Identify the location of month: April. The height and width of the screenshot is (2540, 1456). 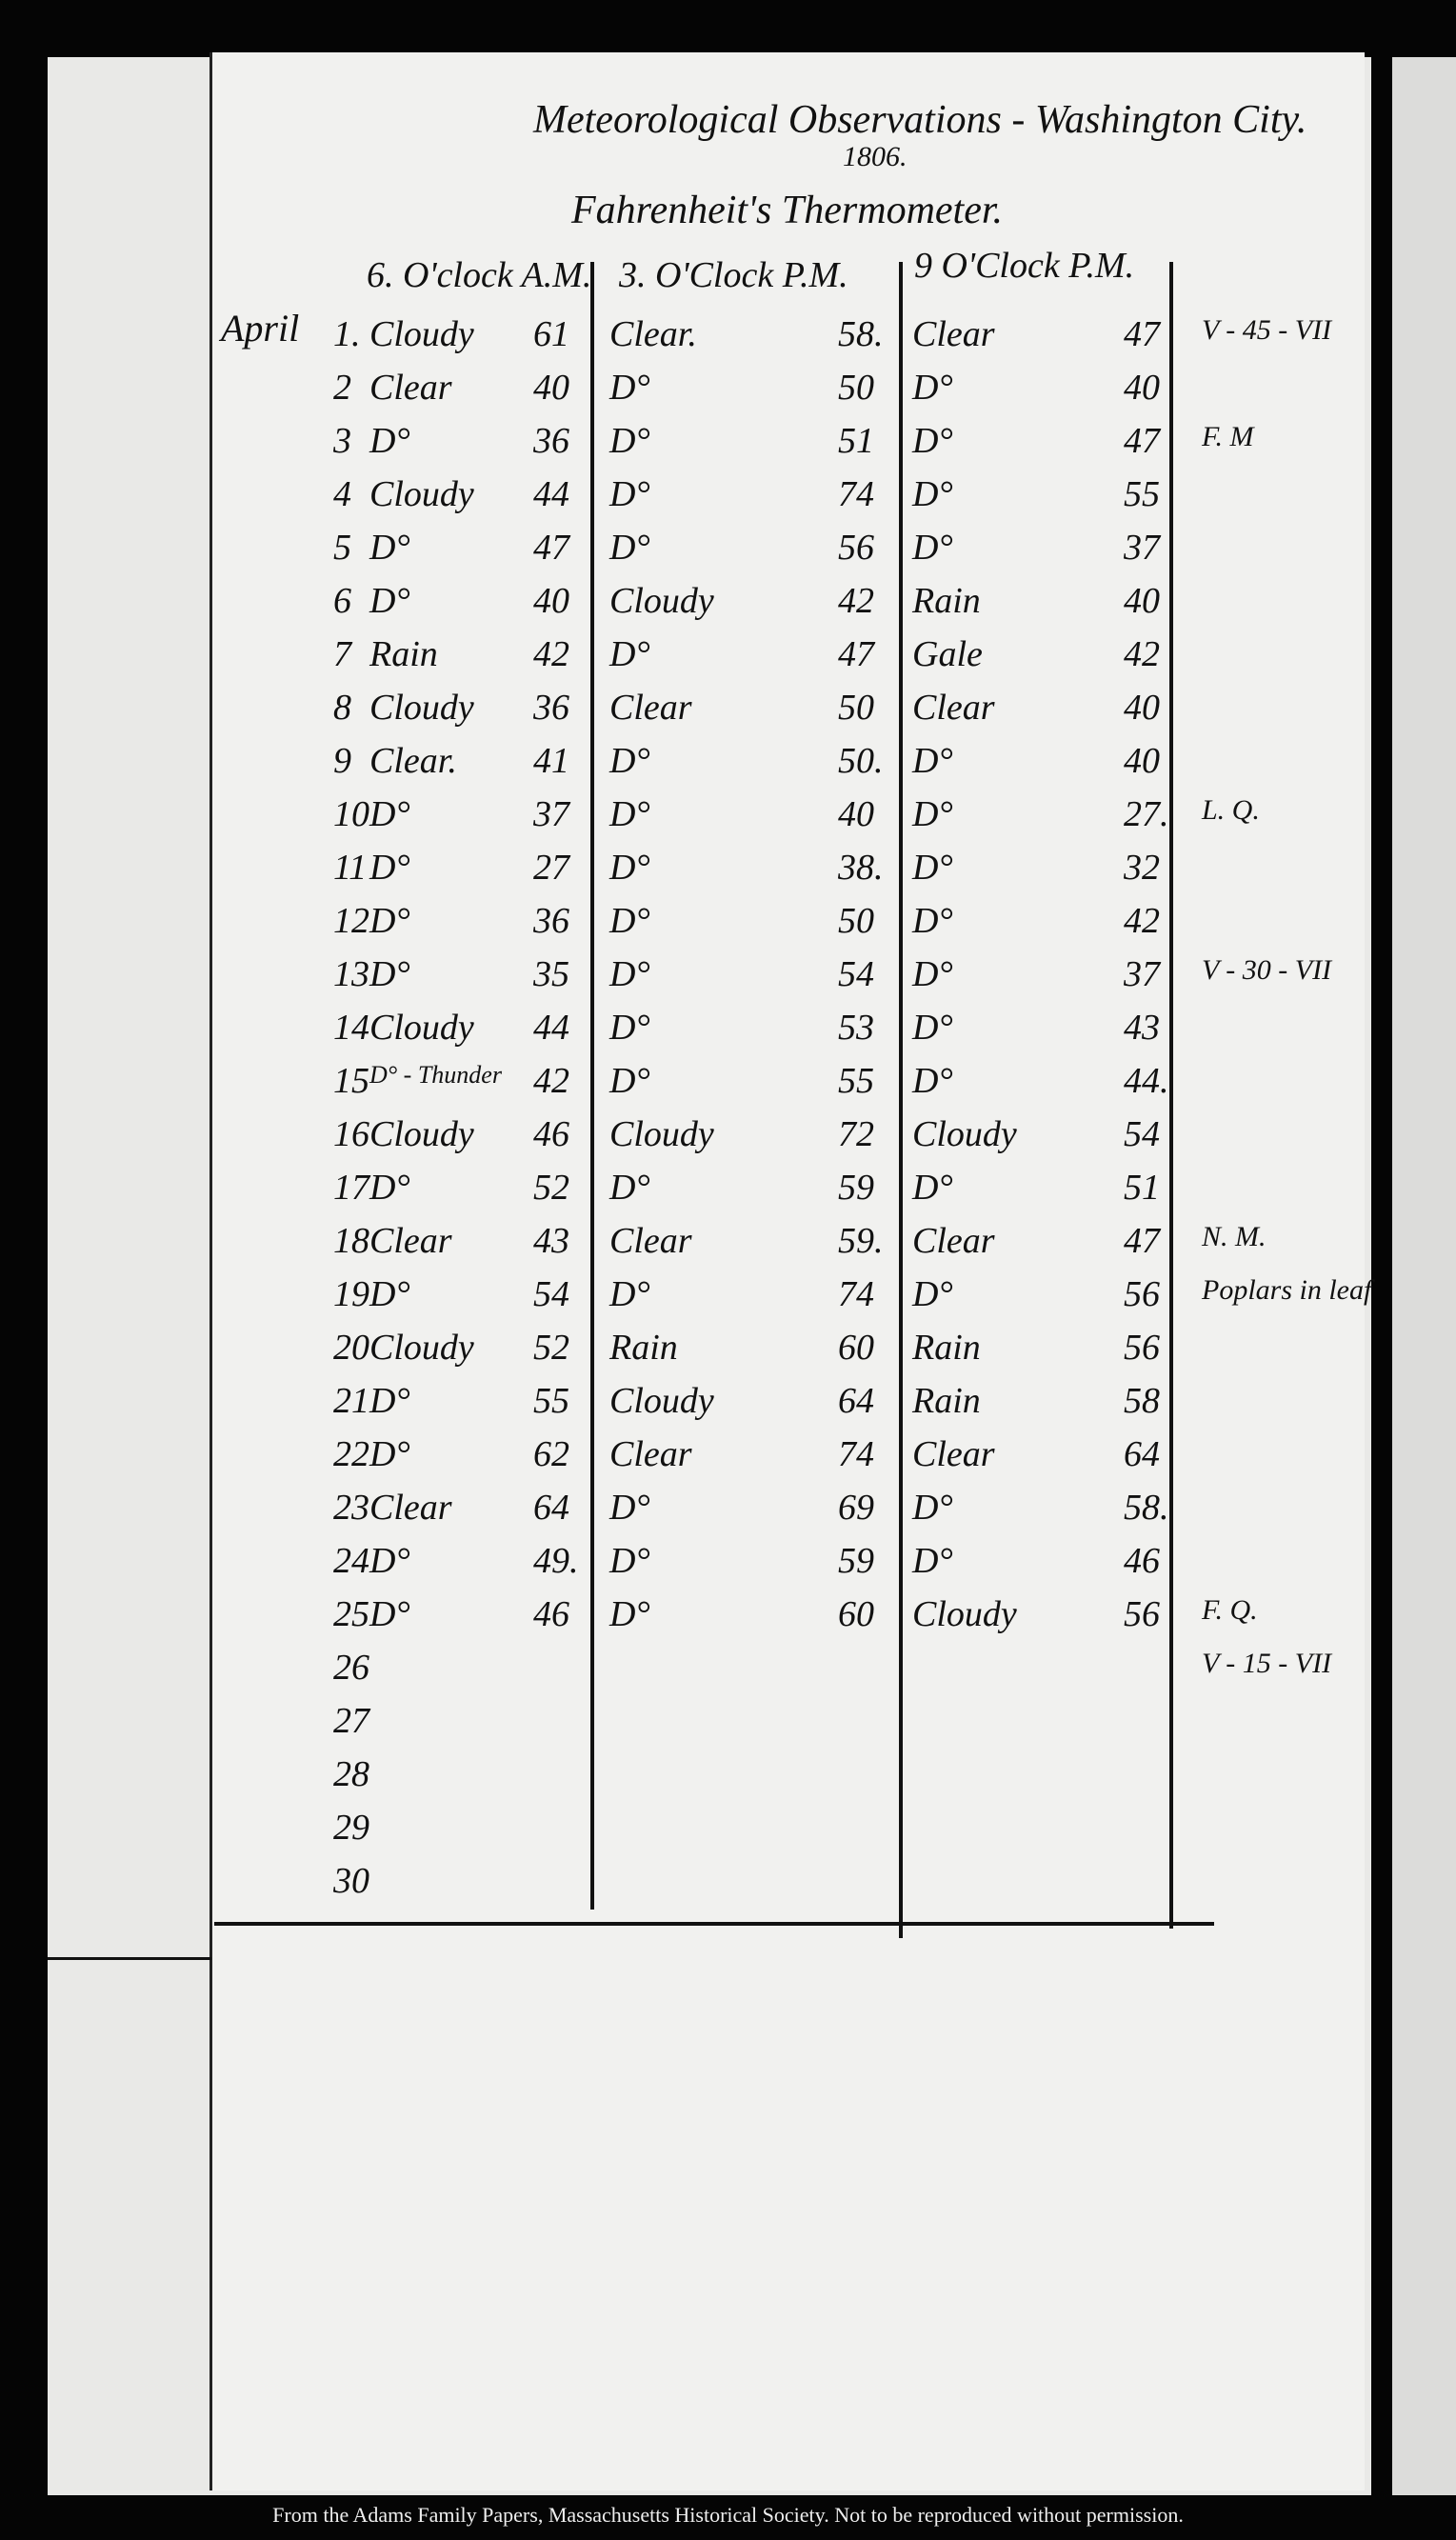
(261, 328).